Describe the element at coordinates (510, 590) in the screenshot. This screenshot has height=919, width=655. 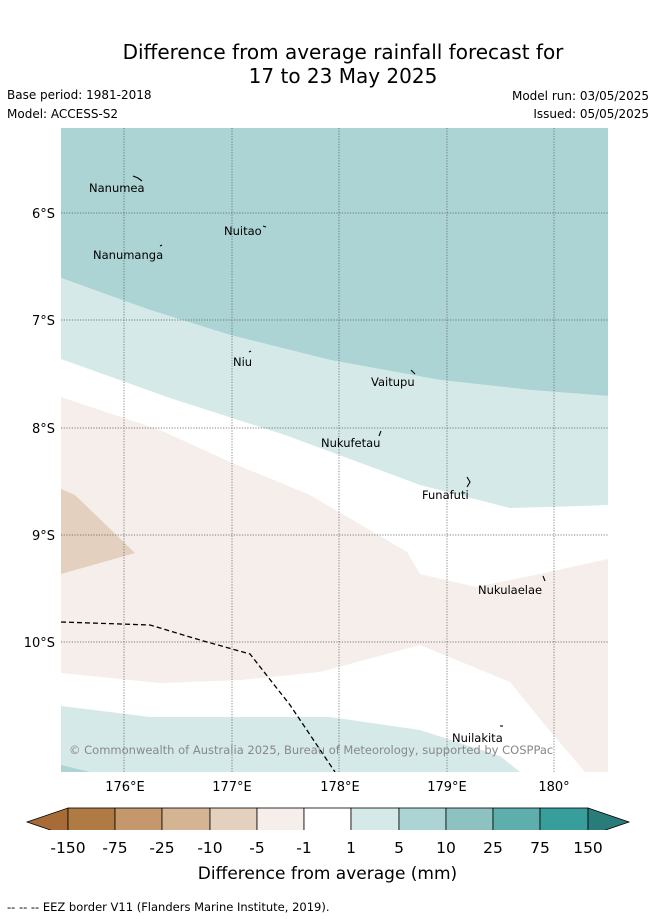
I see `label-nukulaelae: Nukulaelae` at that location.